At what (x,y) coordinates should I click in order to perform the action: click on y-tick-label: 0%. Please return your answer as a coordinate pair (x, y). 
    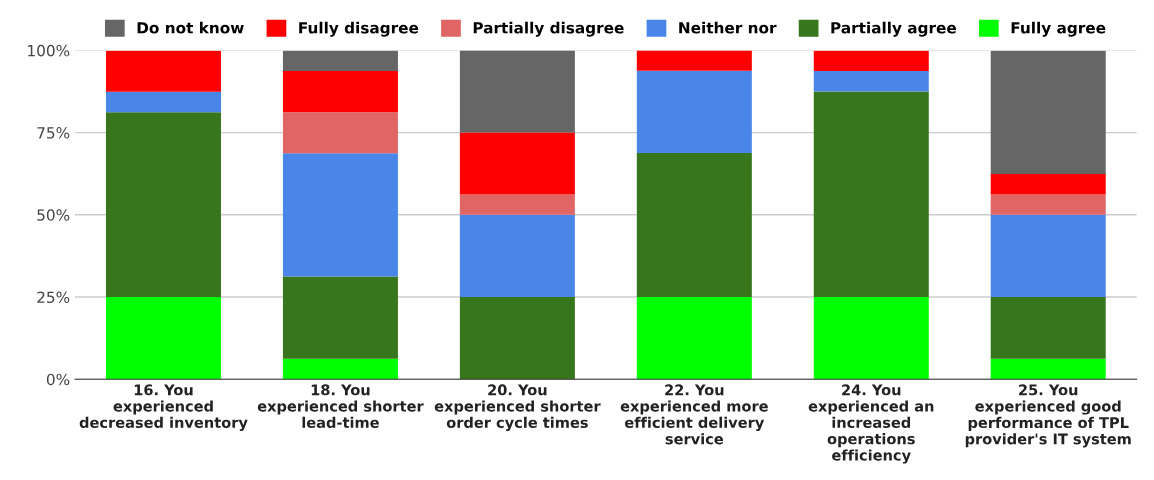
    Looking at the image, I should click on (58, 379).